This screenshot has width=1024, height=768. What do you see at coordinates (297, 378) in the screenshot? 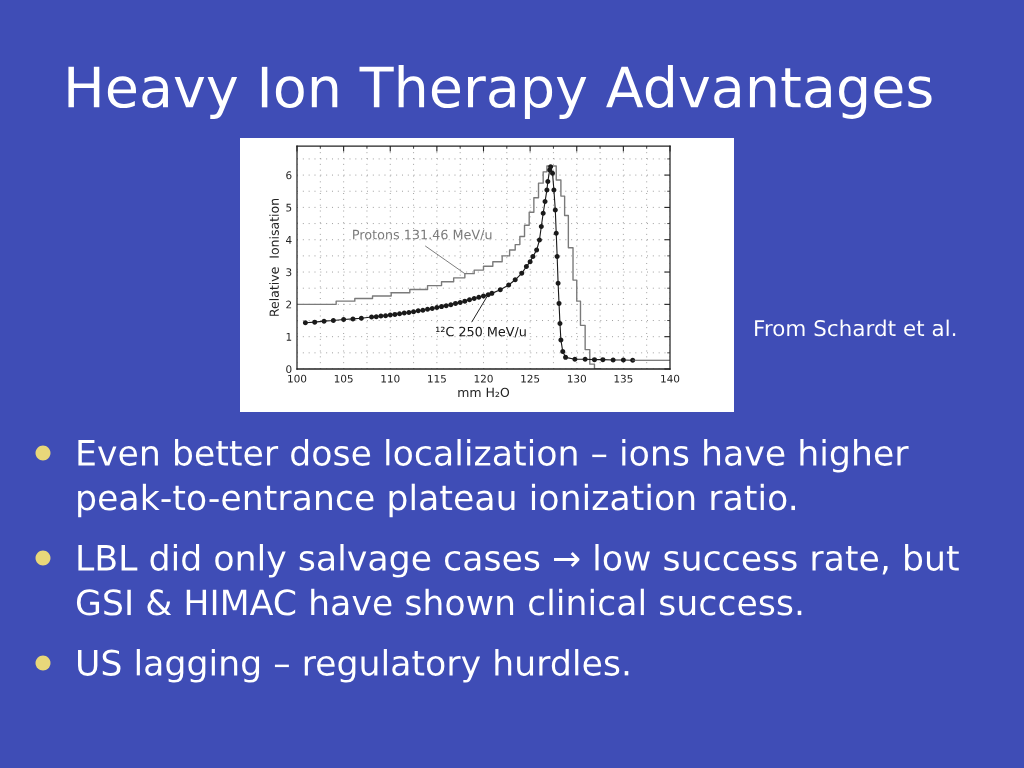
I see `x-tick-label: 100` at bounding box center [297, 378].